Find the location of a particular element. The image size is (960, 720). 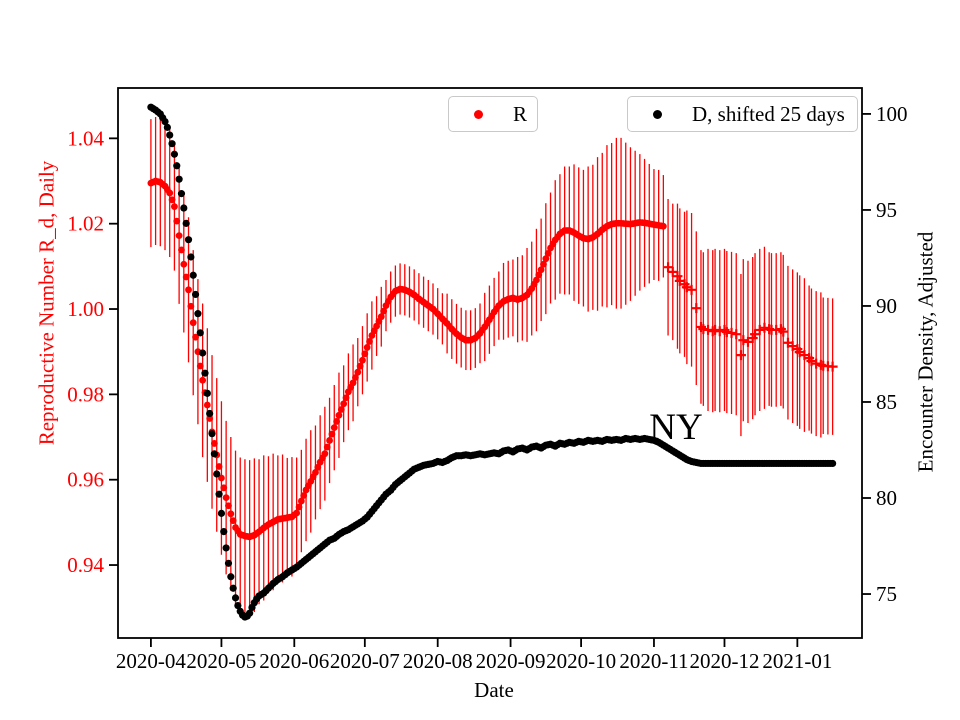

x-tick-label: 2020-04 is located at coordinates (151, 661).